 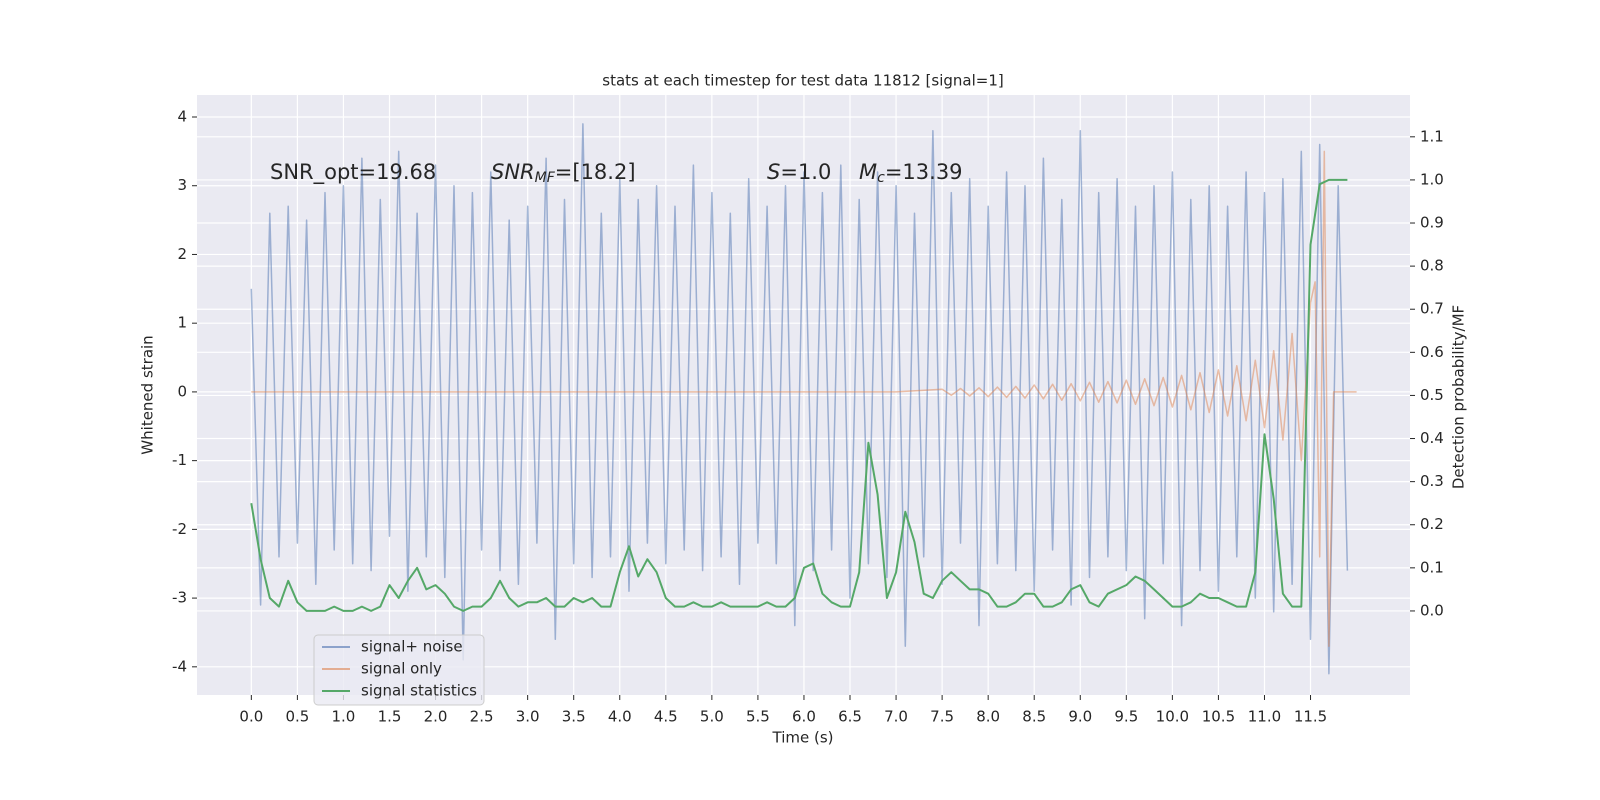 I want to click on x-tick-label: 1.0, so click(x=344, y=717).